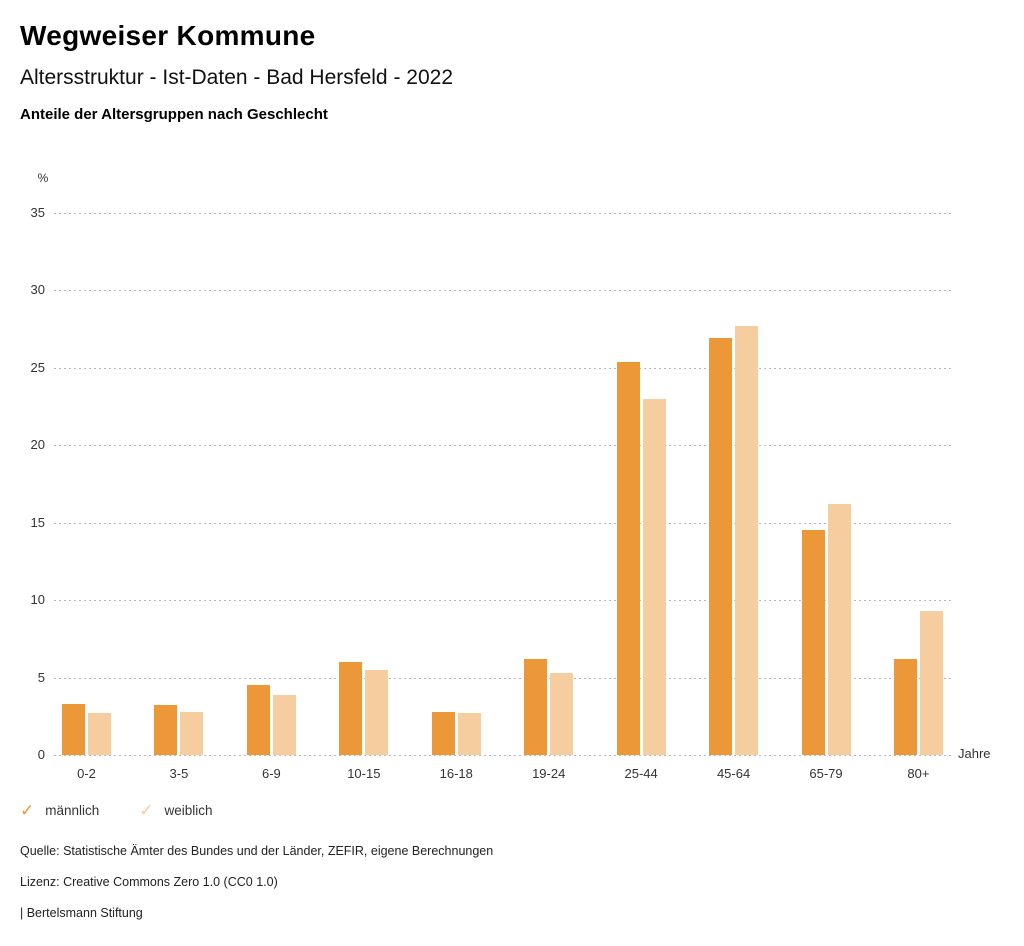  I want to click on bar-group-3-5: 3-5, so click(179, 743).